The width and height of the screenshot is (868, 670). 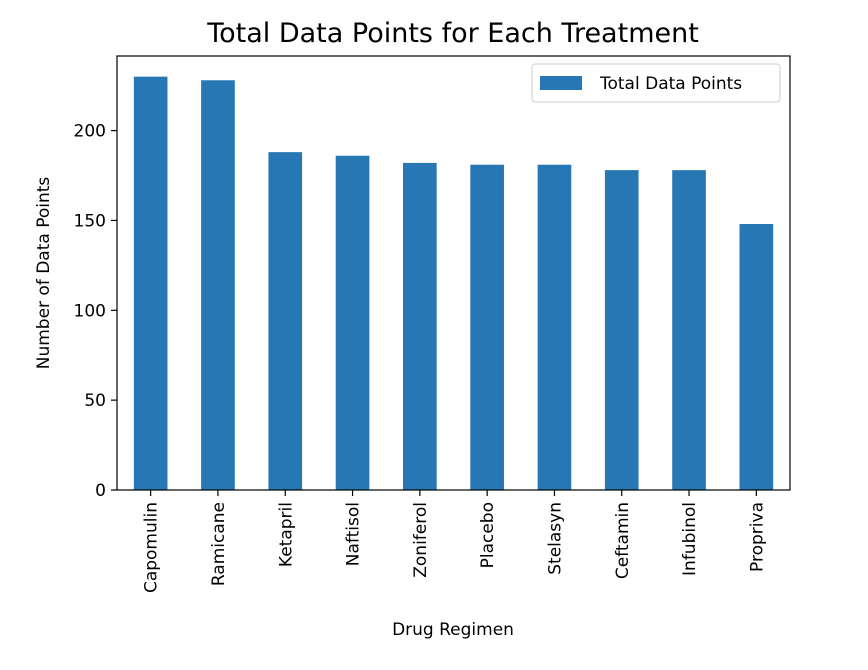 I want to click on x-tick-label: Ketapril, so click(x=286, y=534).